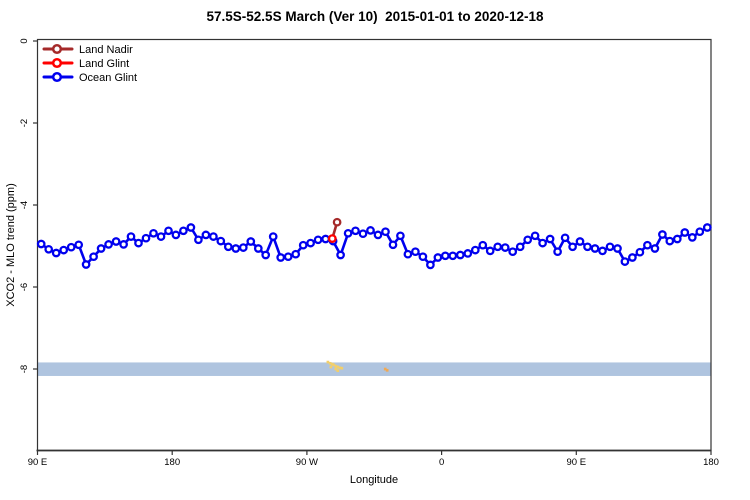 The width and height of the screenshot is (750, 500). I want to click on land-nadir-point, so click(337, 222).